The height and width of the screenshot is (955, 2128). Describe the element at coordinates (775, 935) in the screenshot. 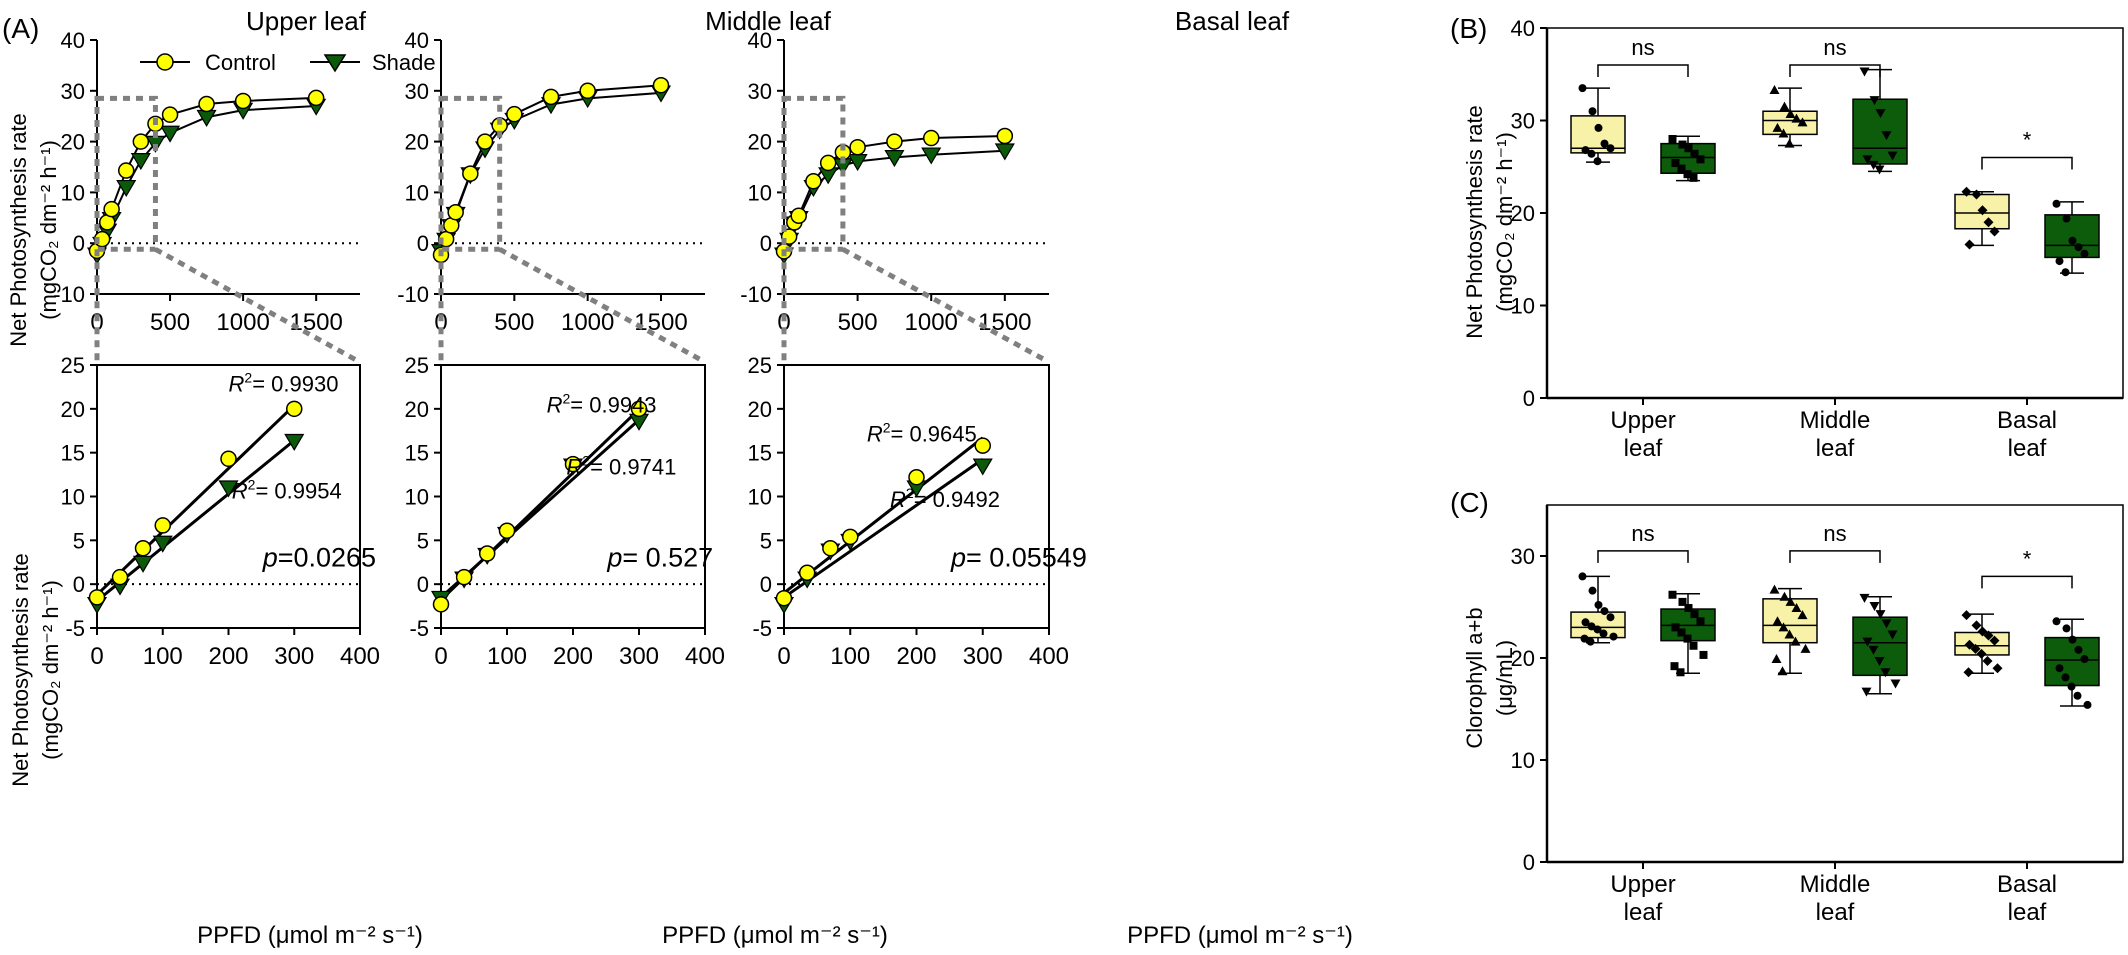

I see `xlabel-middle: PPFD (μmol m⁻² s⁻¹)` at that location.